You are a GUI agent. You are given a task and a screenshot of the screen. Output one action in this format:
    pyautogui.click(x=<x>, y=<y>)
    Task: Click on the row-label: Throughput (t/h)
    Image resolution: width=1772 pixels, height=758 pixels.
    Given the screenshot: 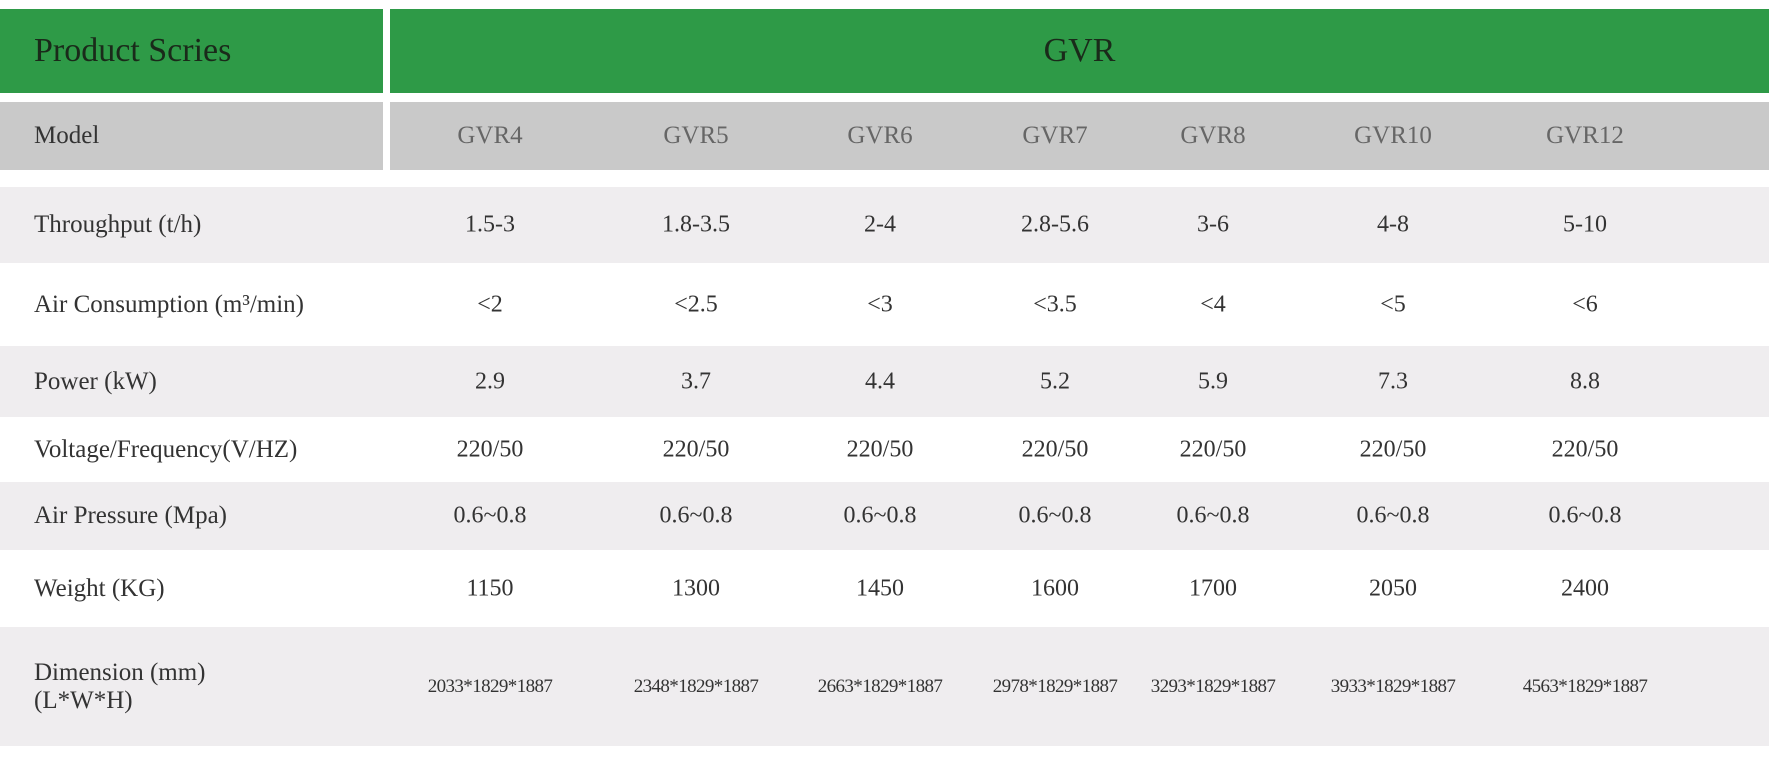 What is the action you would take?
    pyautogui.click(x=118, y=224)
    